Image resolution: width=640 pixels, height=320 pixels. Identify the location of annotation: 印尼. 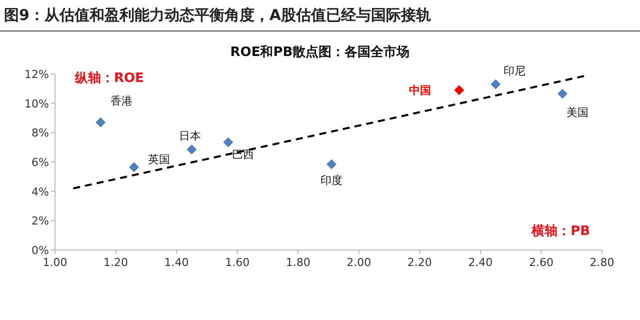
(515, 71).